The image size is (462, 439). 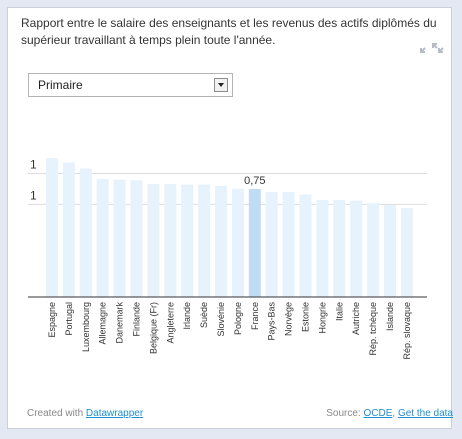 I want to click on x-tick-label: Norvège, so click(x=289, y=319).